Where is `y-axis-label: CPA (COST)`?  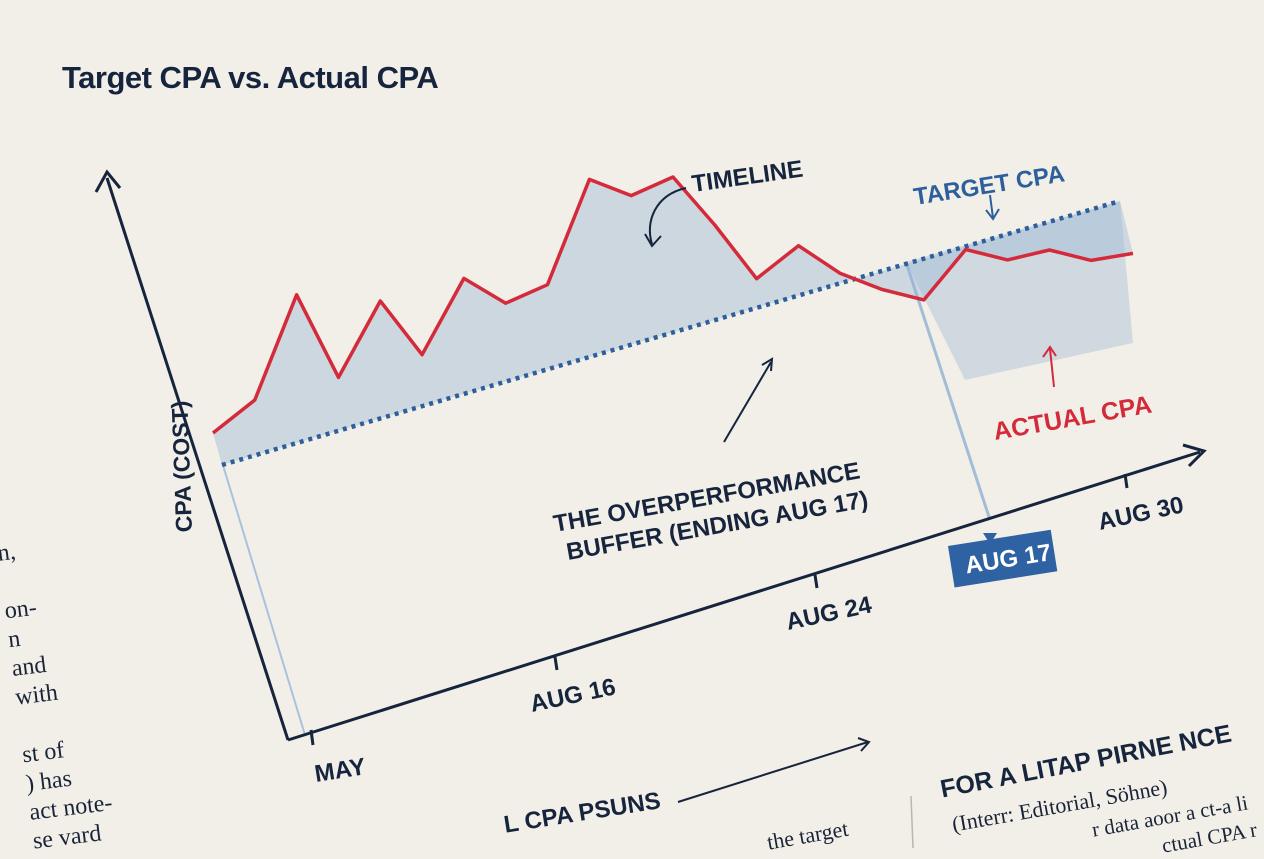 y-axis-label: CPA (COST) is located at coordinates (181, 466).